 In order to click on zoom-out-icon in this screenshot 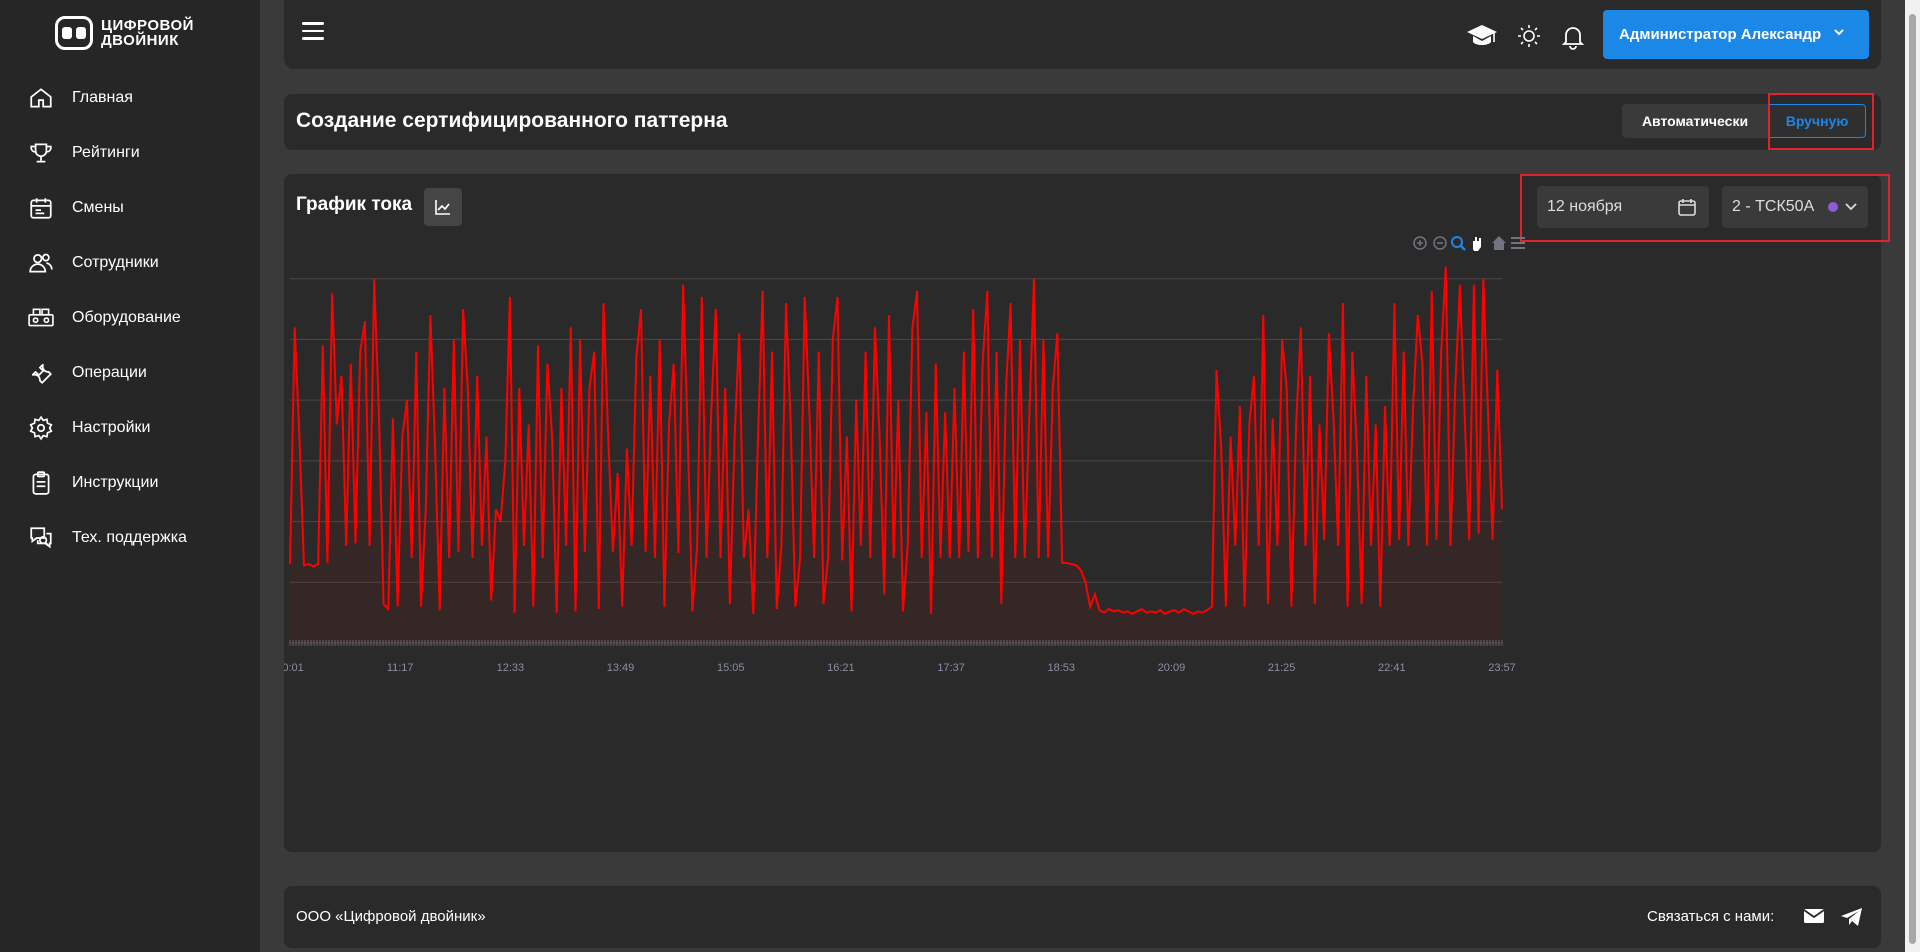, I will do `click(1440, 243)`.